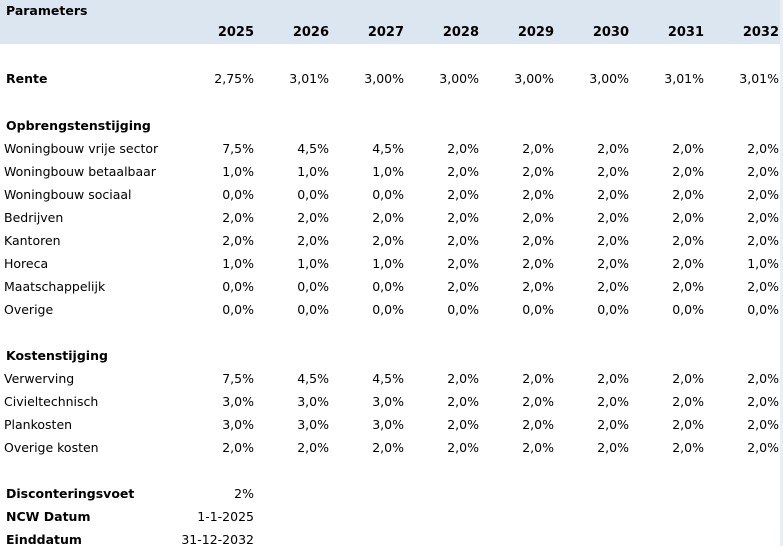 This screenshot has width=783, height=551. Describe the element at coordinates (760, 32) in the screenshot. I see `year-header-2032: 2032` at that location.